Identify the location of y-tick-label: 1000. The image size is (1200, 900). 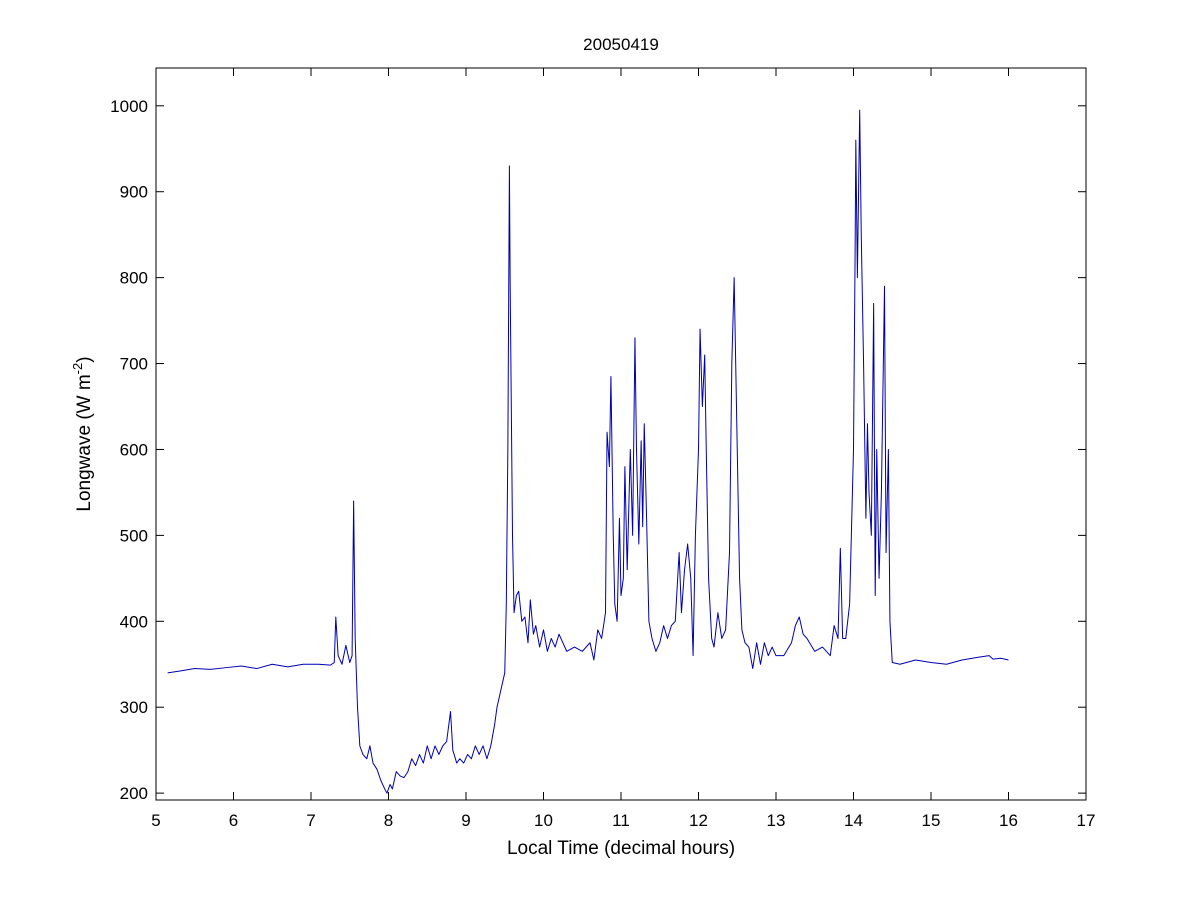
(129, 106).